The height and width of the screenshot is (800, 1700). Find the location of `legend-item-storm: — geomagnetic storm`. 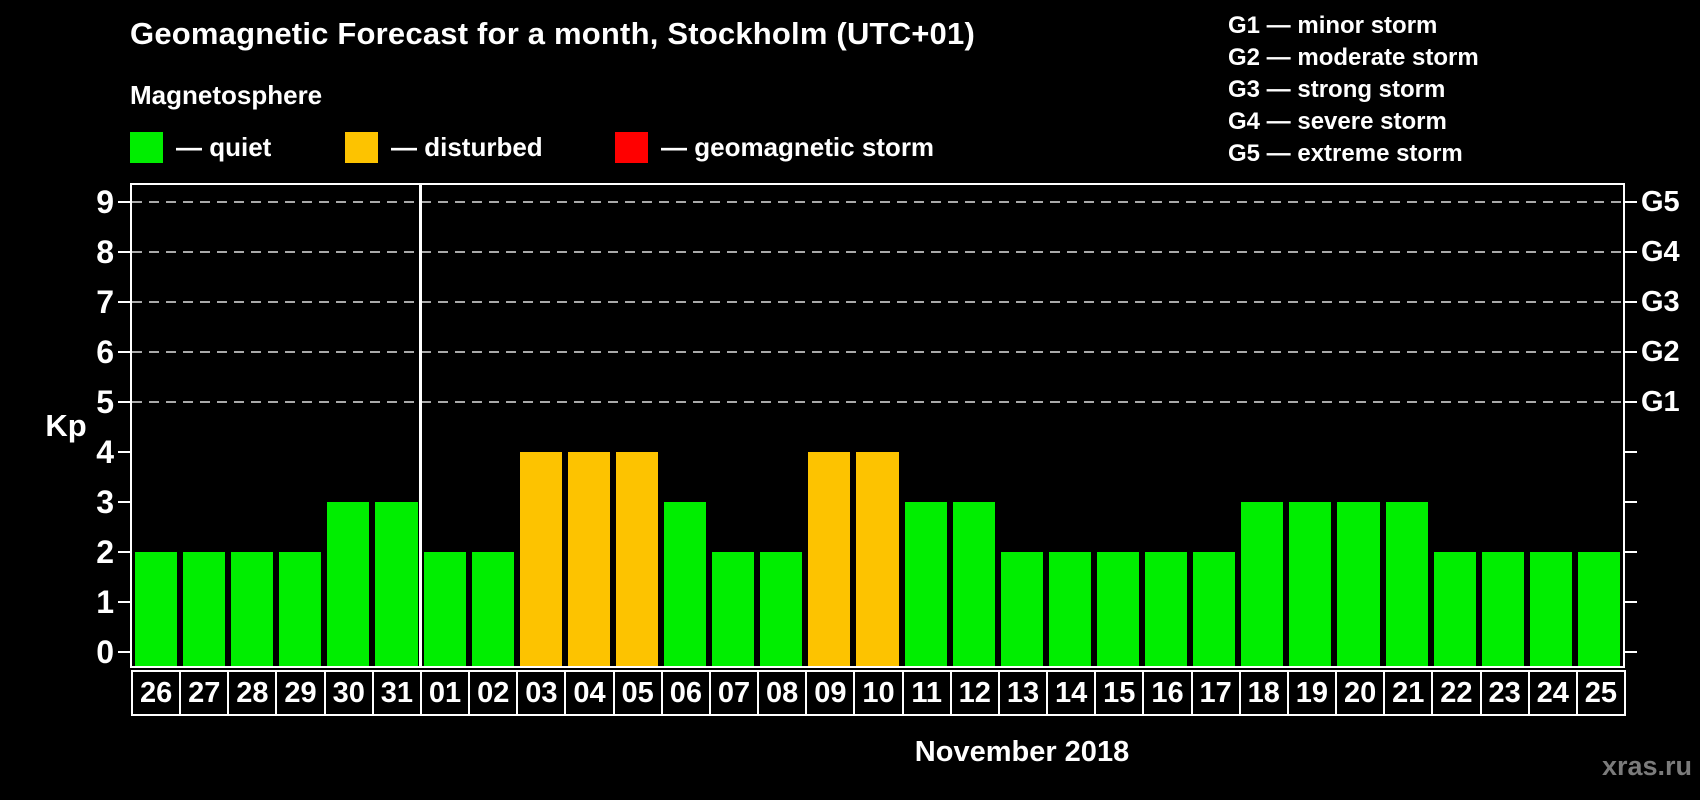

legend-item-storm: — geomagnetic storm is located at coordinates (774, 147).